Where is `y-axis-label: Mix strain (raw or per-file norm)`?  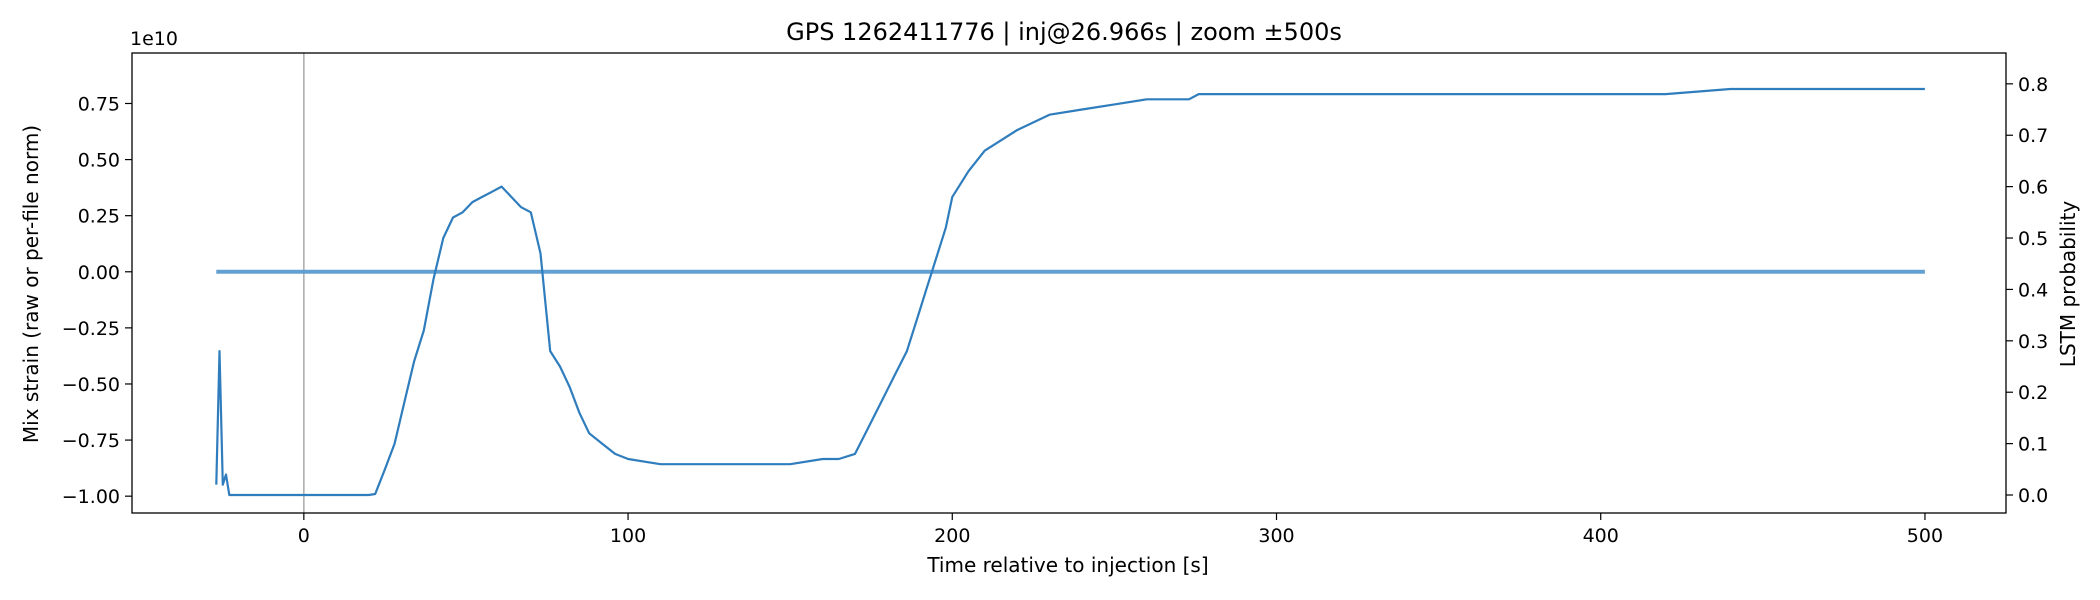
y-axis-label: Mix strain (raw or per-file norm) is located at coordinates (31, 284).